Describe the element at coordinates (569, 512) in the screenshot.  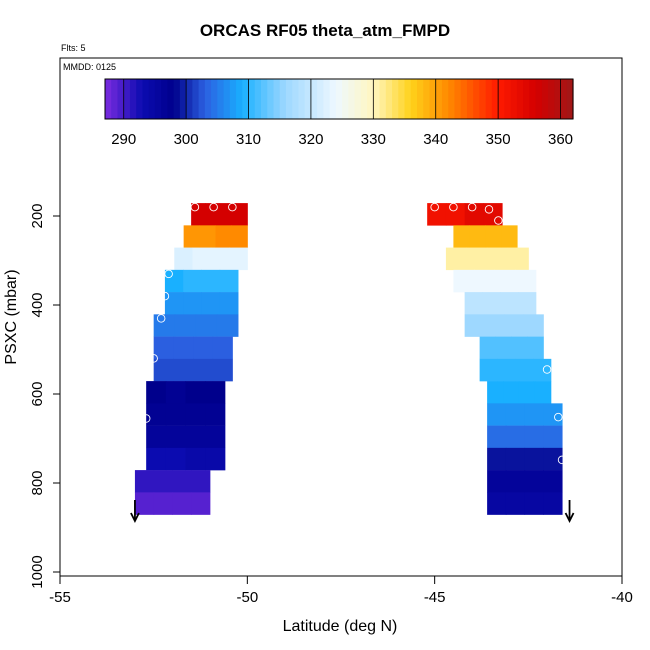
I see `descent-arrow` at that location.